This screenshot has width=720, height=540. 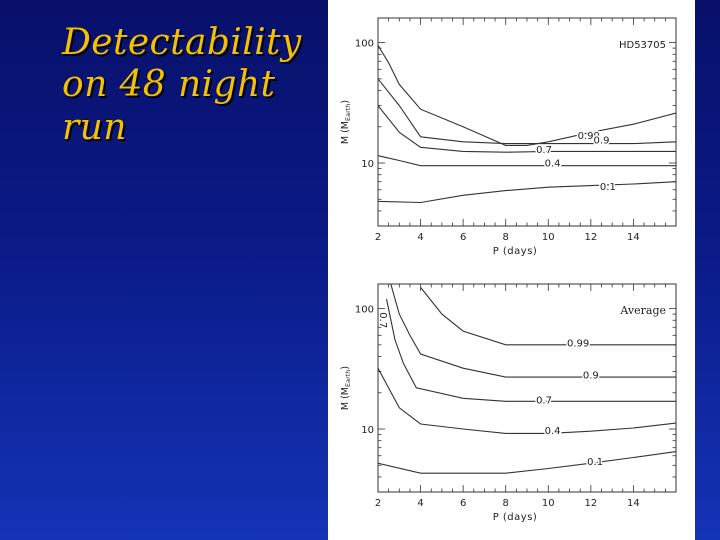 What do you see at coordinates (642, 45) in the screenshot?
I see `chart-title: HD53705` at bounding box center [642, 45].